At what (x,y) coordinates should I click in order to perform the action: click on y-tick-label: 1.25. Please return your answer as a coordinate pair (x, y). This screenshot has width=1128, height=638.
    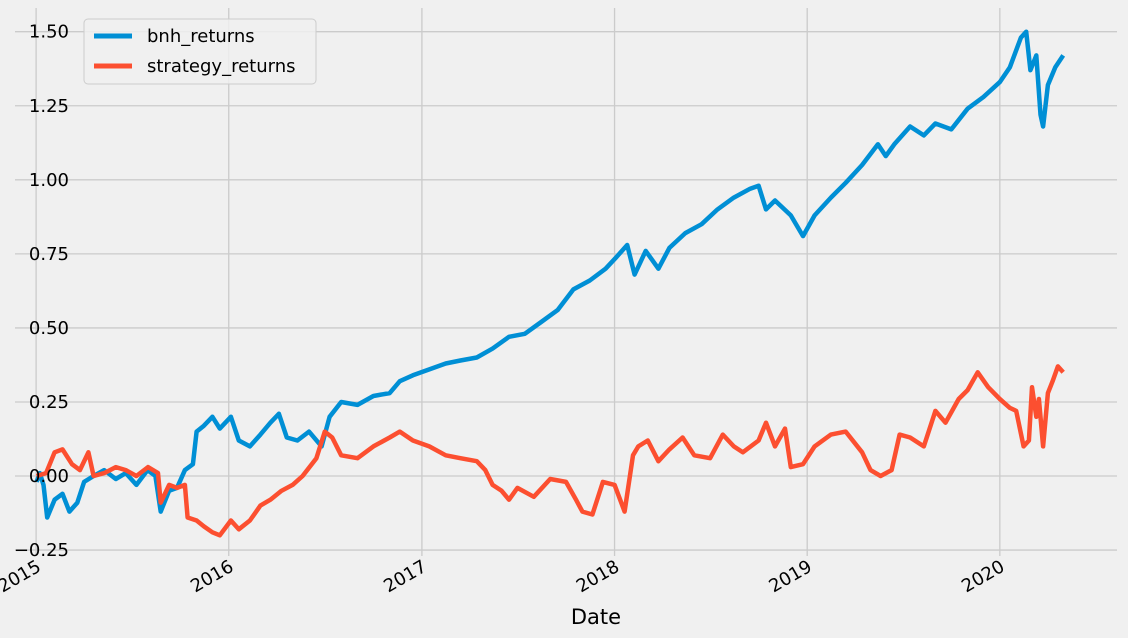
    Looking at the image, I should click on (49, 106).